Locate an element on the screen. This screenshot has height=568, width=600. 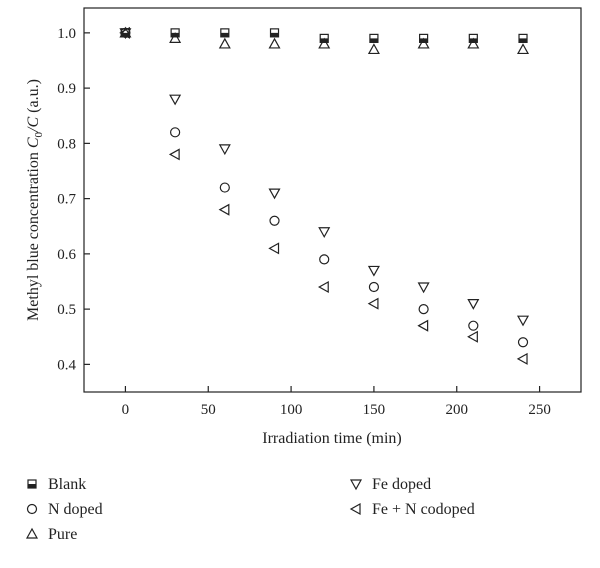
y-axis-title-main: Methyl blue concentration is located at coordinates (33, 234).